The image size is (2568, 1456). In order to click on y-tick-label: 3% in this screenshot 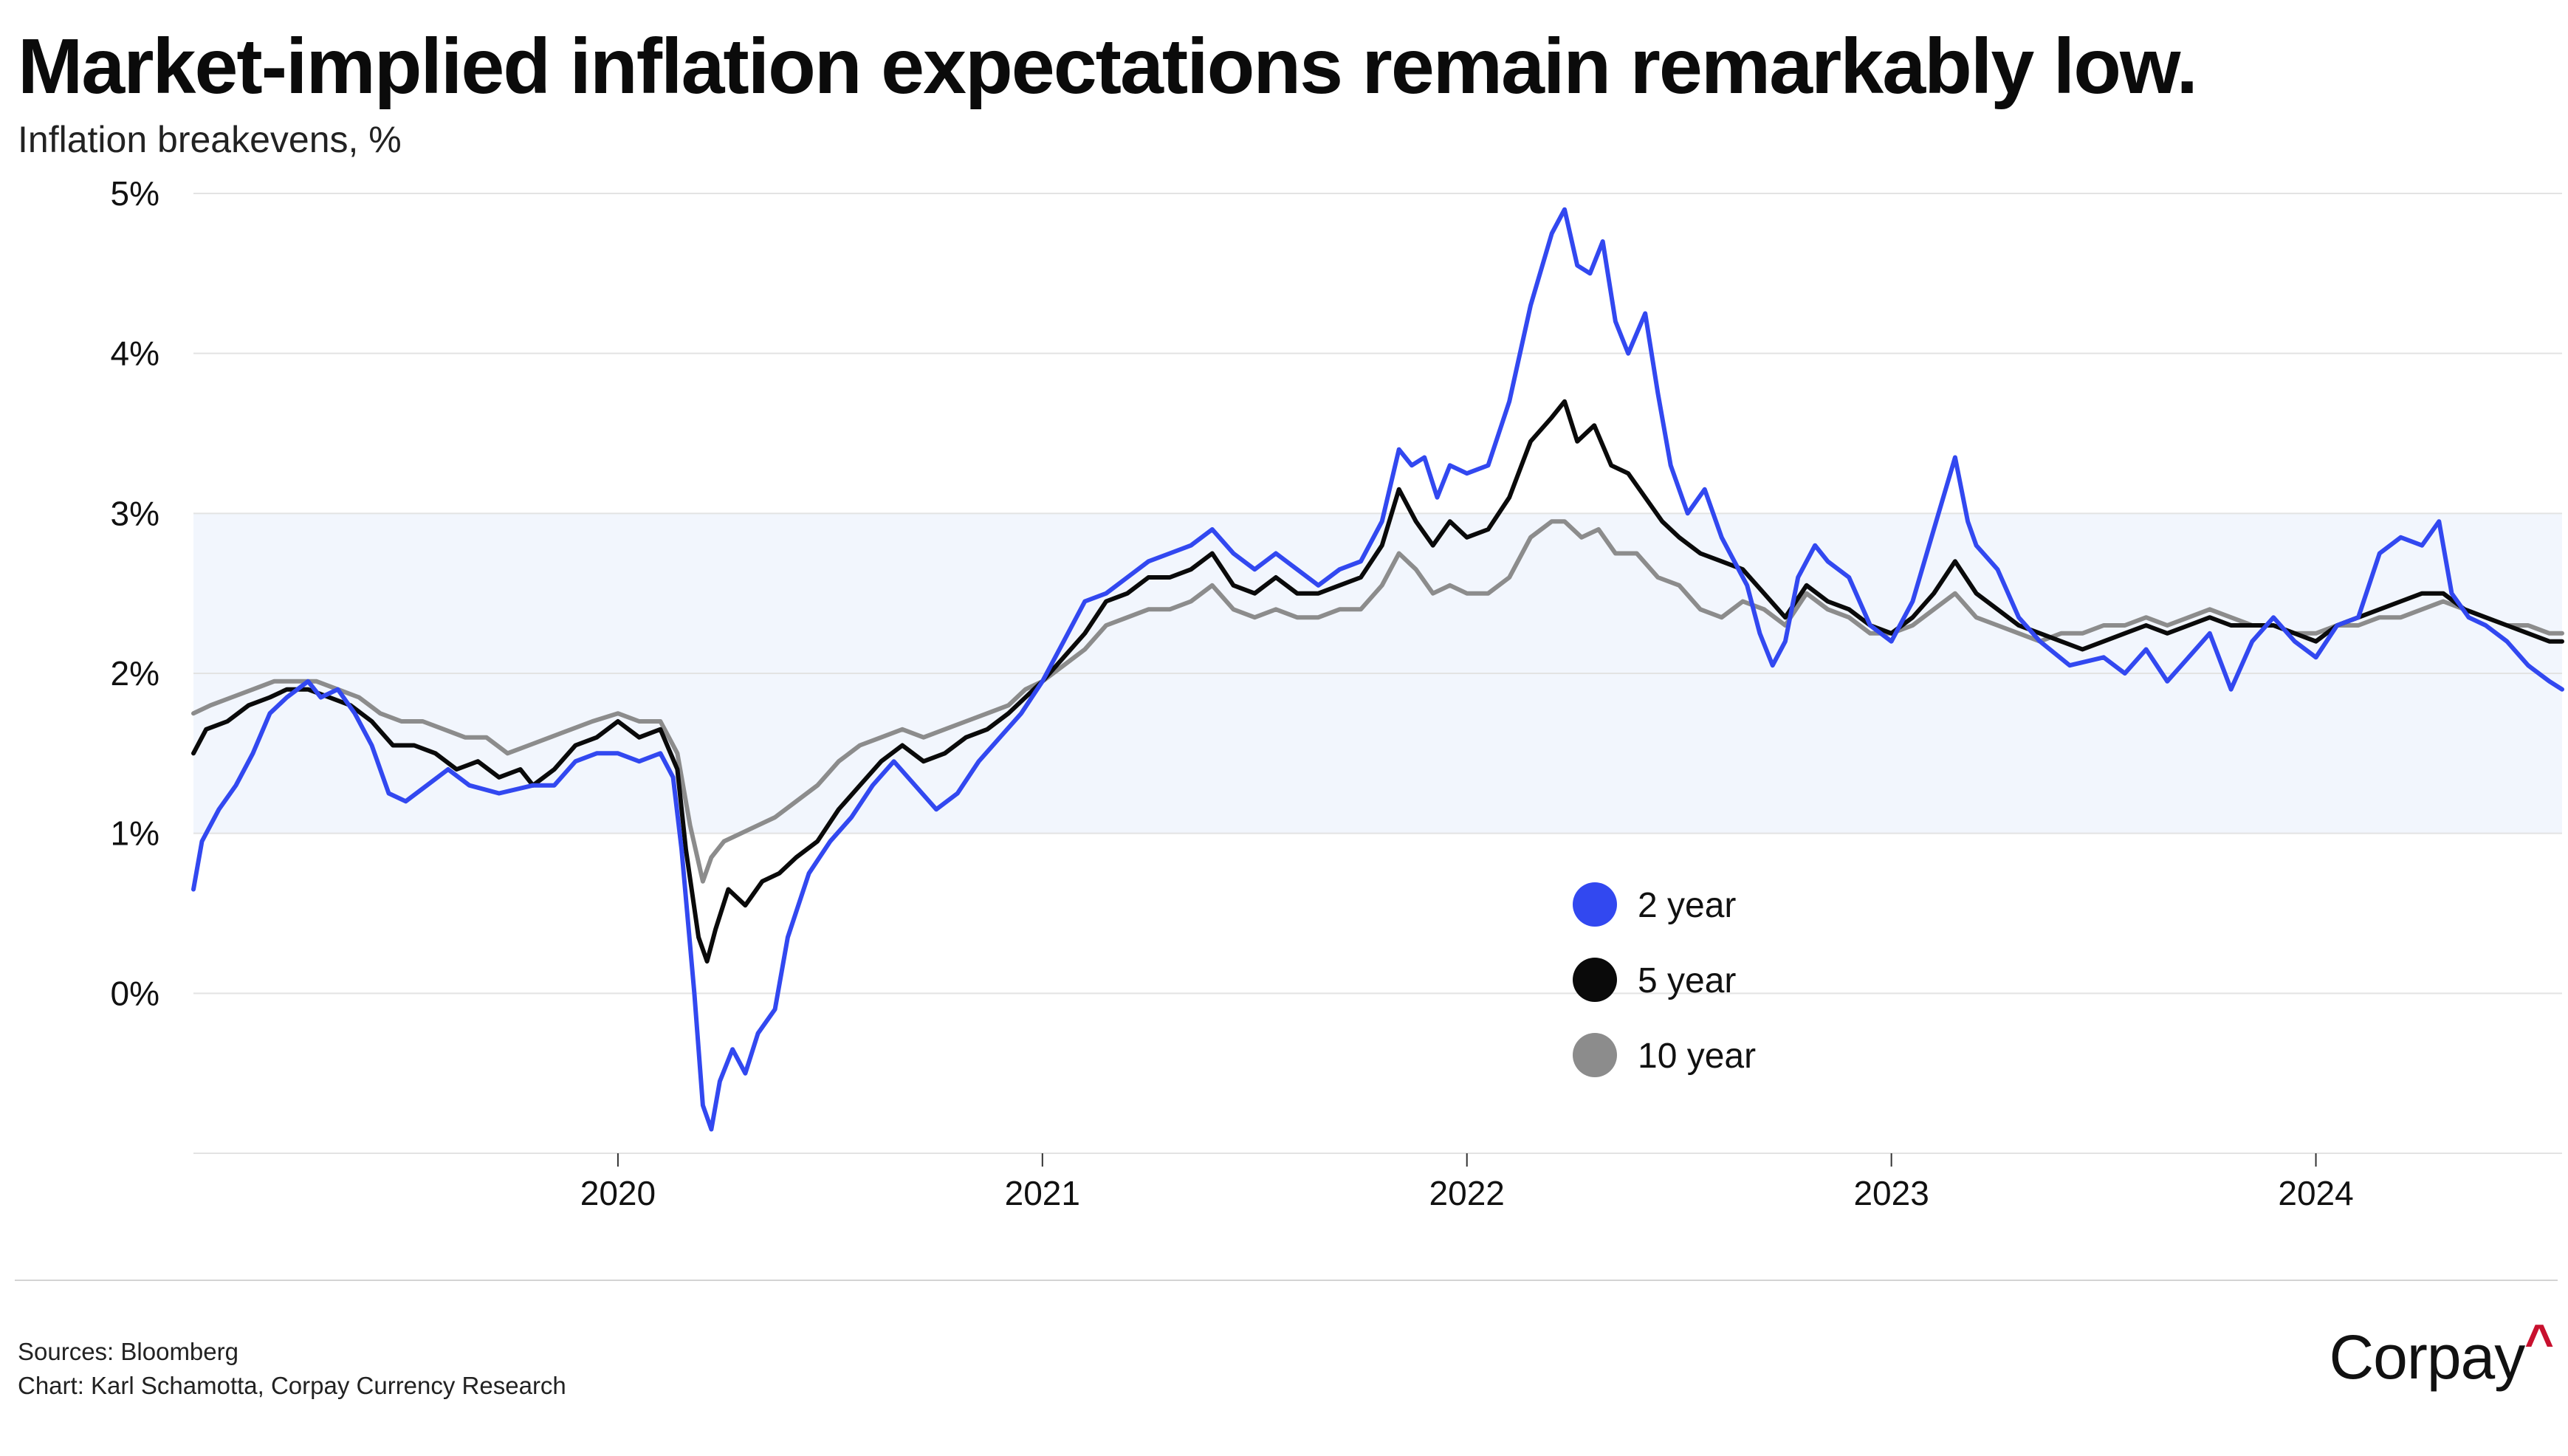, I will do `click(135, 513)`.